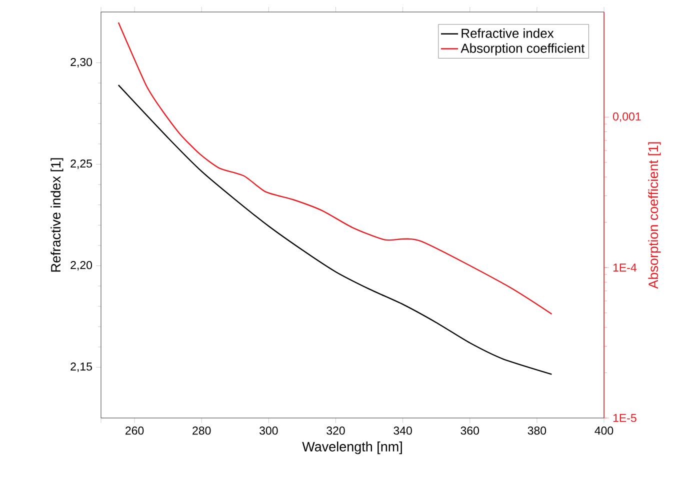 This screenshot has height=485, width=680. What do you see at coordinates (624, 268) in the screenshot?
I see `y2-tick-label: 1E-4` at bounding box center [624, 268].